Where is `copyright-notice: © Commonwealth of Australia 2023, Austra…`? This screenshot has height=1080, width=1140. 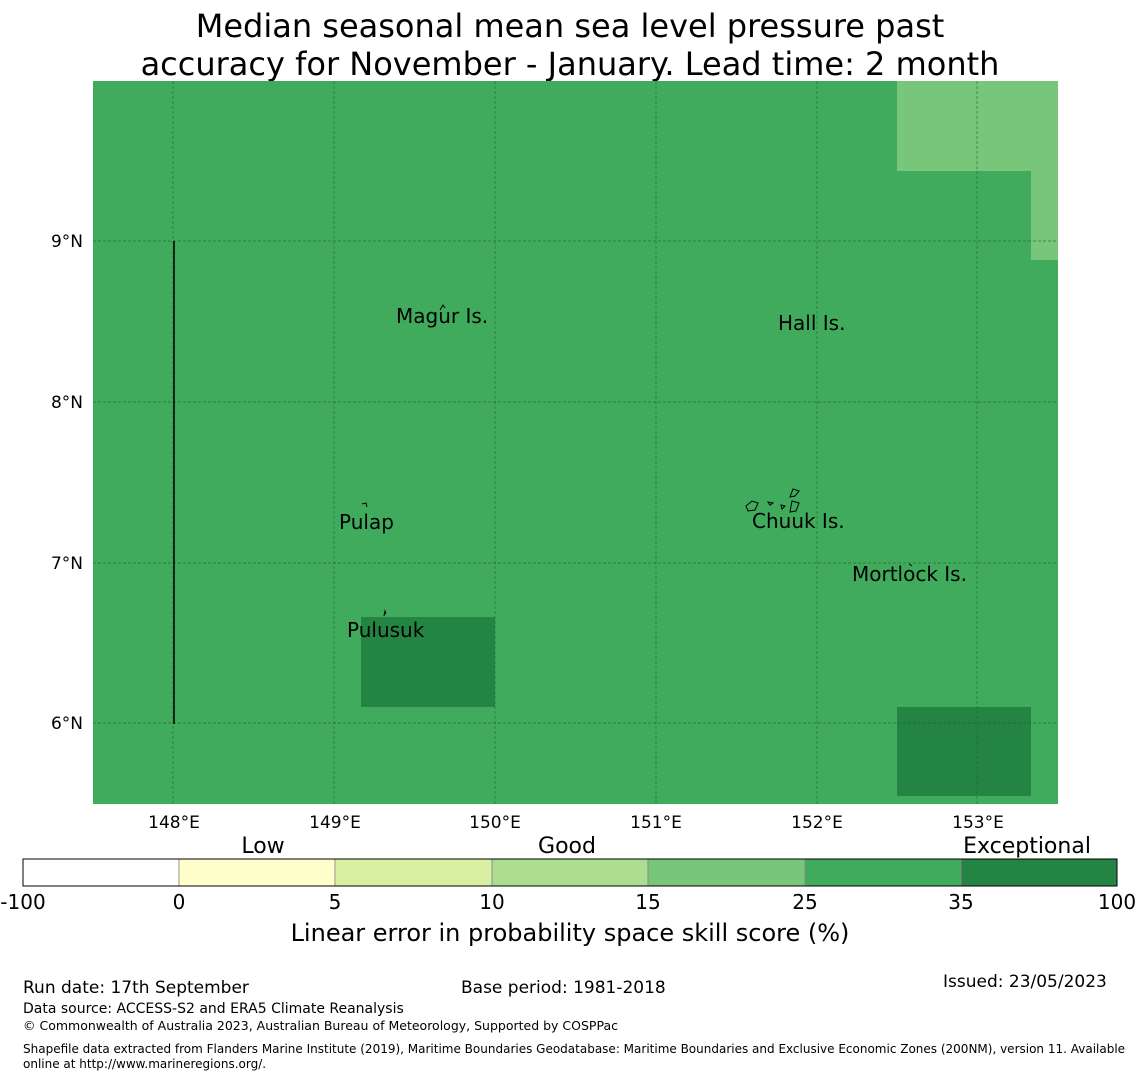 copyright-notice: © Commonwealth of Australia 2023, Austra… is located at coordinates (320, 1025).